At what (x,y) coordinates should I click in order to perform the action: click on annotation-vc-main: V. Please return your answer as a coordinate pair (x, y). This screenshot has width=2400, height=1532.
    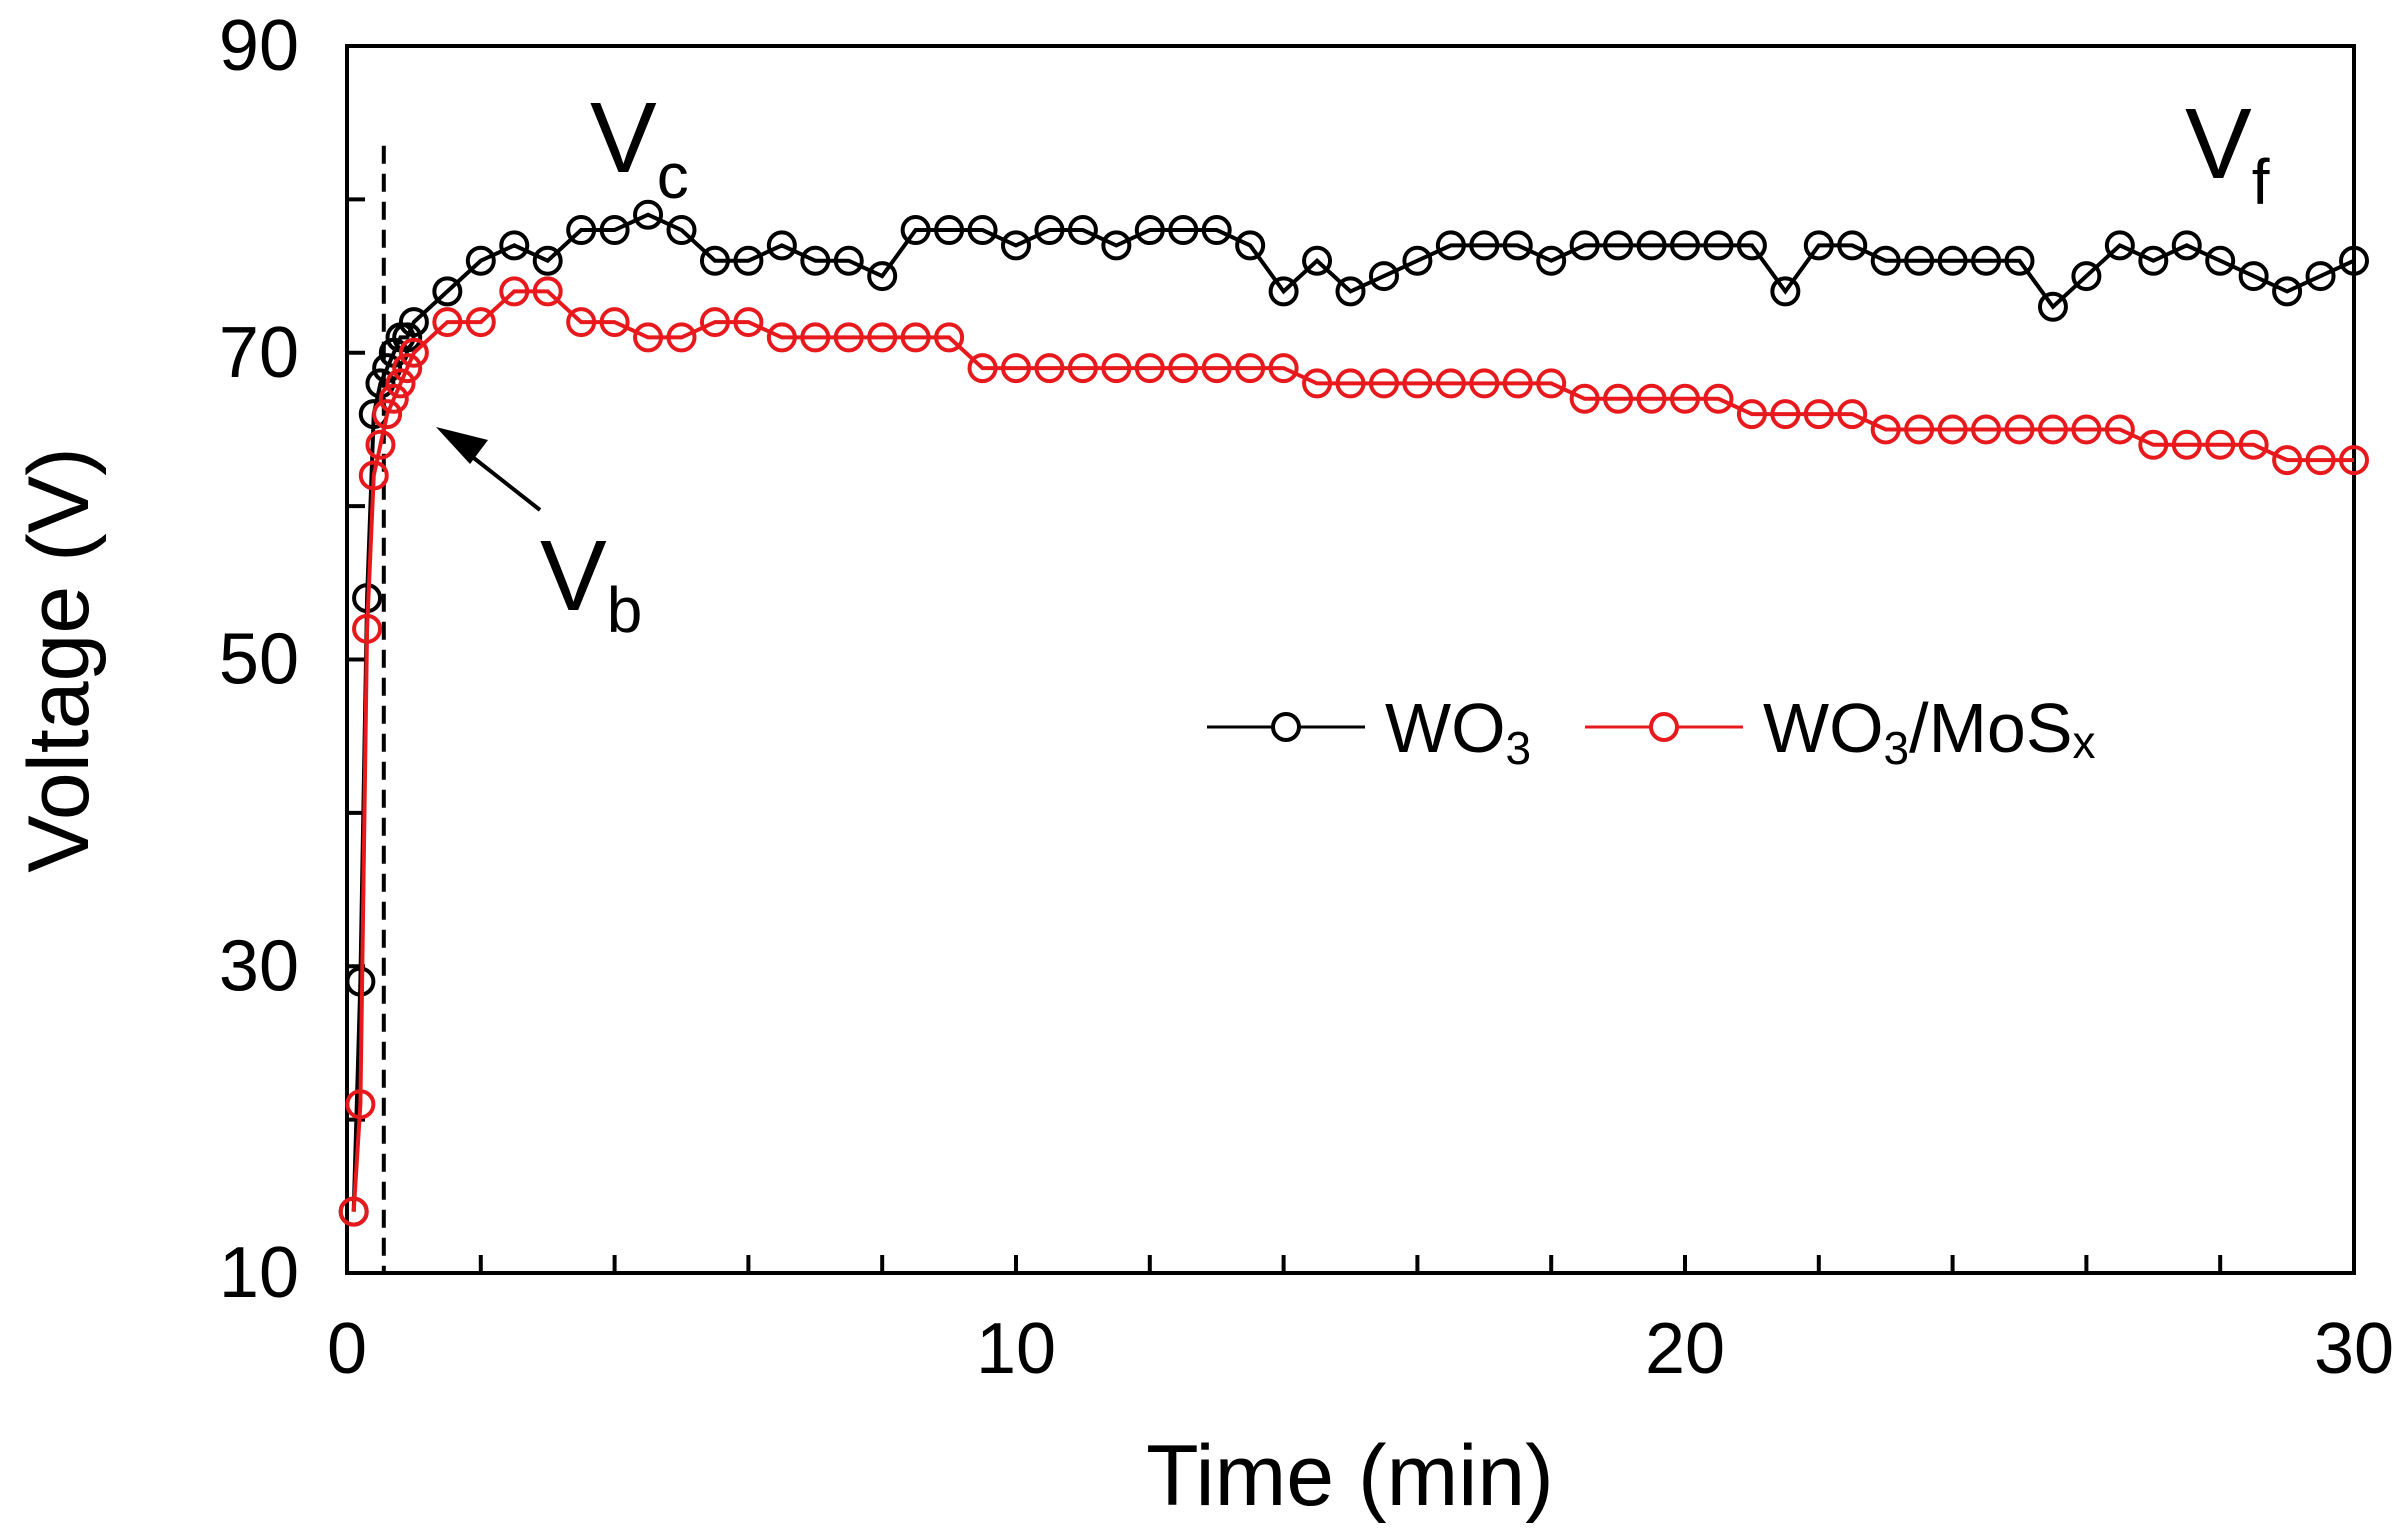
    Looking at the image, I should click on (623, 138).